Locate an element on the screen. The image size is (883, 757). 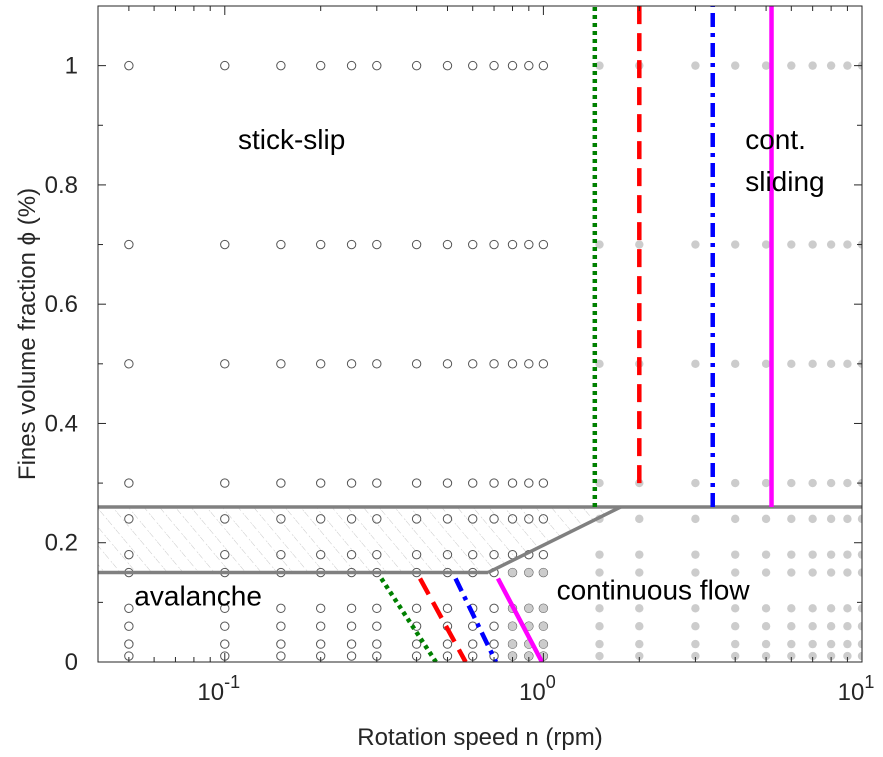
x-axis-label: Rotation speed n (rpm) is located at coordinates (479, 737).